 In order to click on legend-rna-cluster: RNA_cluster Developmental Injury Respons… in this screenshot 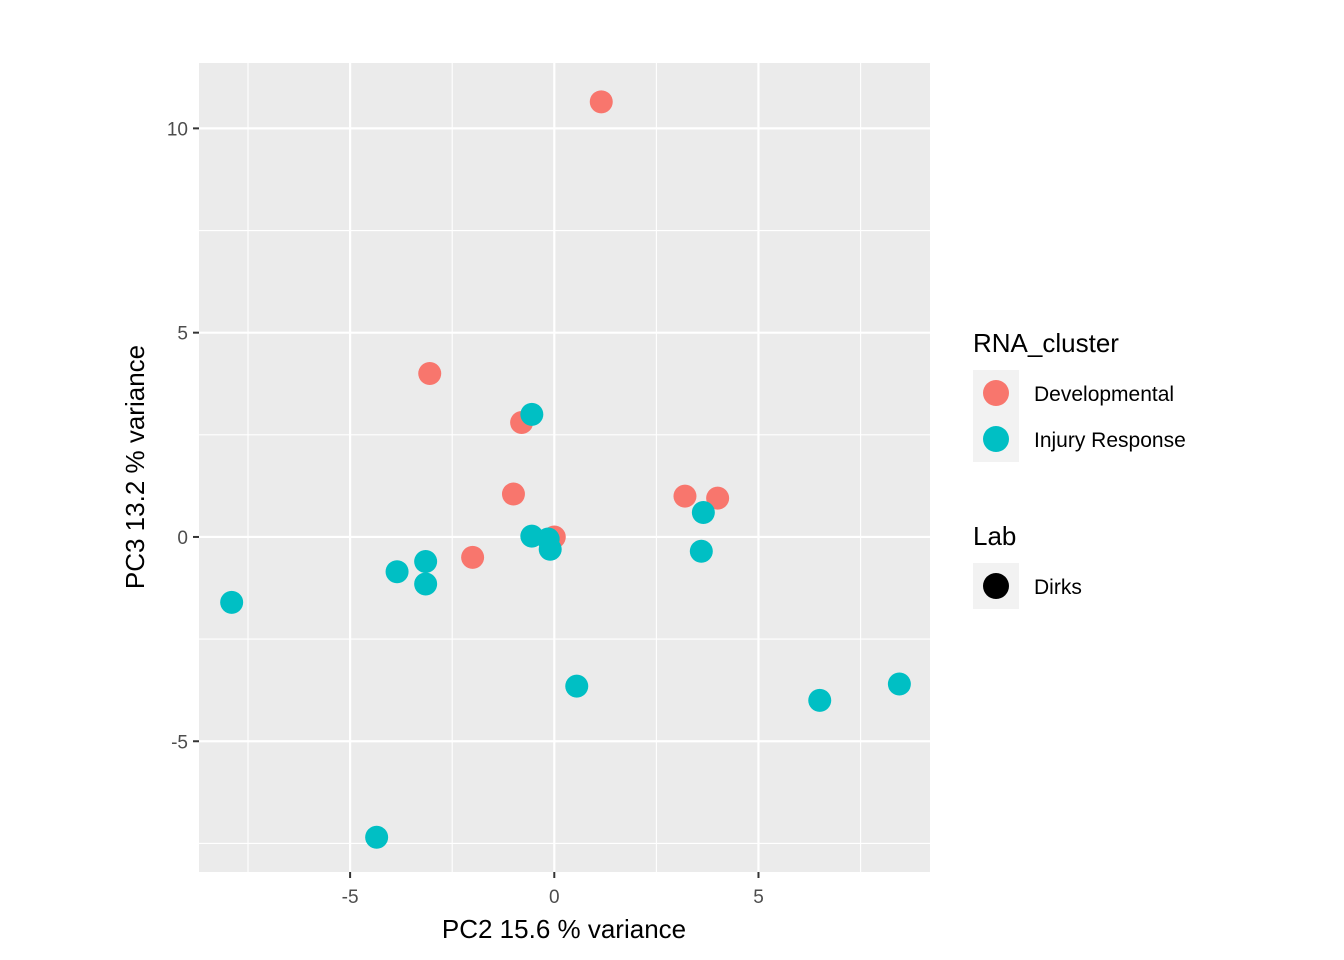, I will do `click(1079, 395)`.